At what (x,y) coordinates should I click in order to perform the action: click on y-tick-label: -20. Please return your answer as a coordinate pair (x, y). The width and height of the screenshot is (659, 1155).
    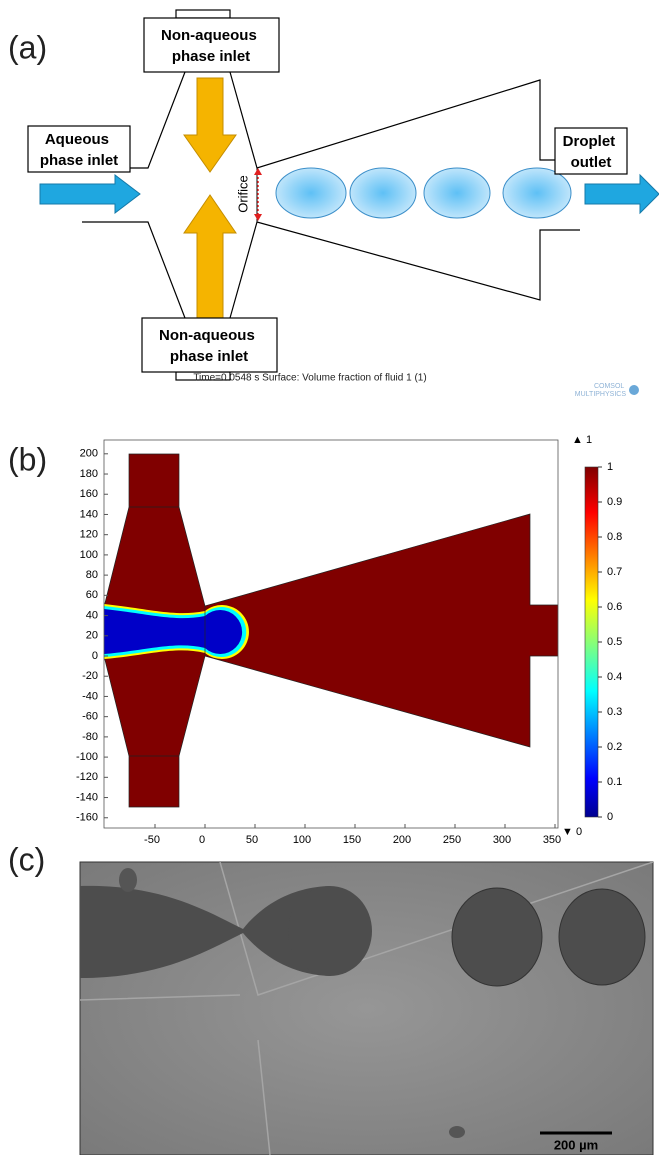
    Looking at the image, I should click on (90, 676).